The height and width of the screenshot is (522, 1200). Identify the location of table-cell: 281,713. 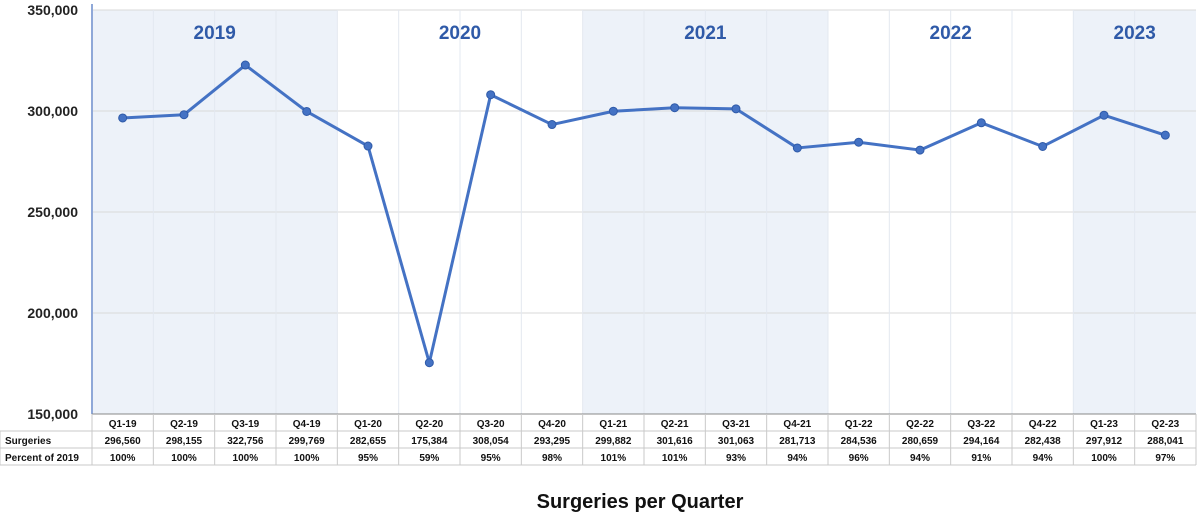
(797, 441).